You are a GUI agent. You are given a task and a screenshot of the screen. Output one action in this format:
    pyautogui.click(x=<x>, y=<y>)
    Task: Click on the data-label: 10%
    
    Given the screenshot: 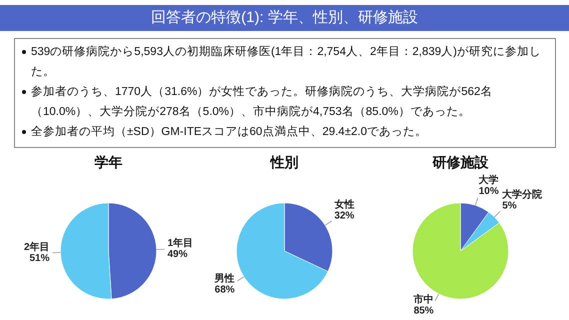 What is the action you would take?
    pyautogui.click(x=488, y=191)
    